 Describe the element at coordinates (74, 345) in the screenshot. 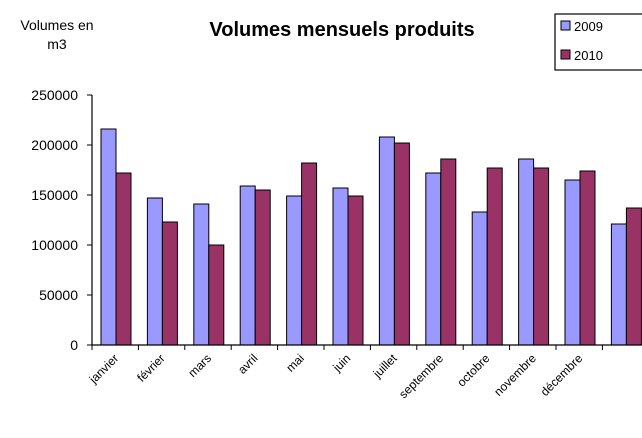

I see `y-tick-label: 0` at that location.